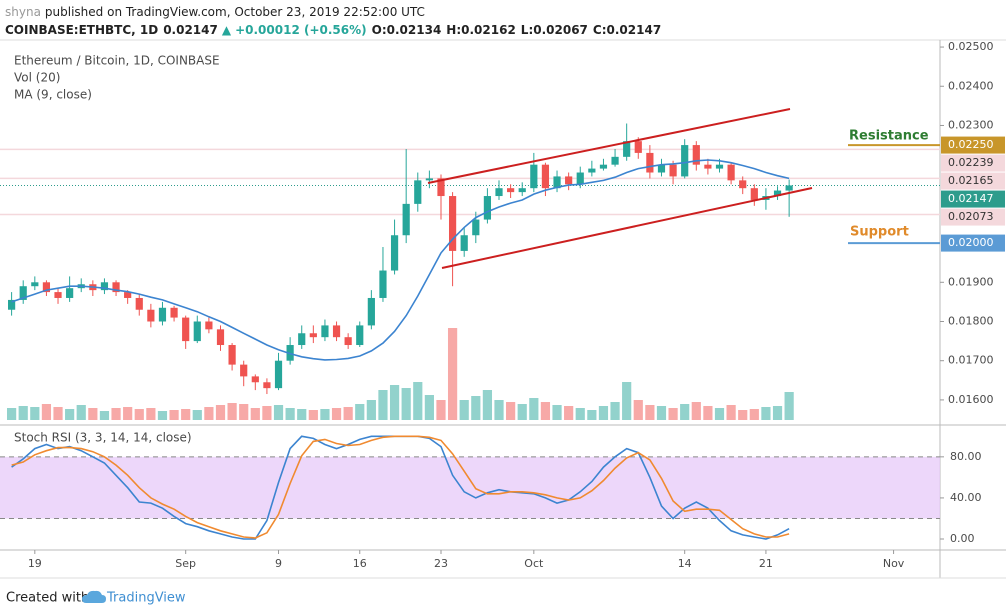 This screenshot has width=1006, height=615. Describe the element at coordinates (37, 78) in the screenshot. I see `volume-title: Vol (20)` at that location.